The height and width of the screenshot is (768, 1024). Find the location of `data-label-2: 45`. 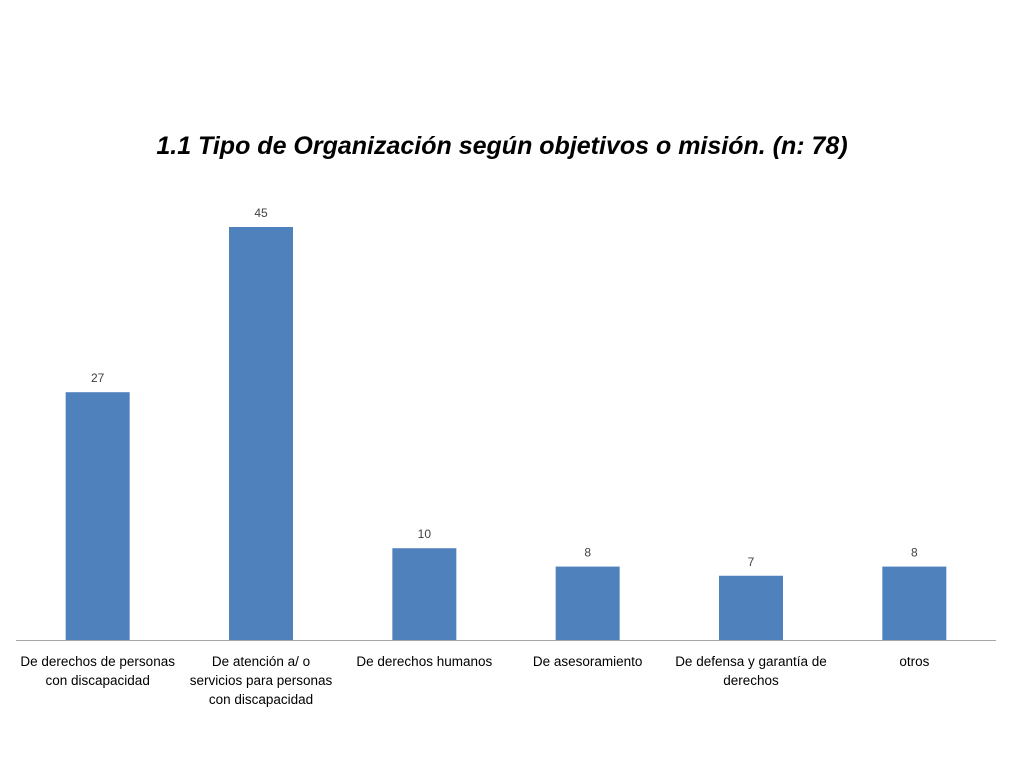

data-label-2: 45 is located at coordinates (261, 213).